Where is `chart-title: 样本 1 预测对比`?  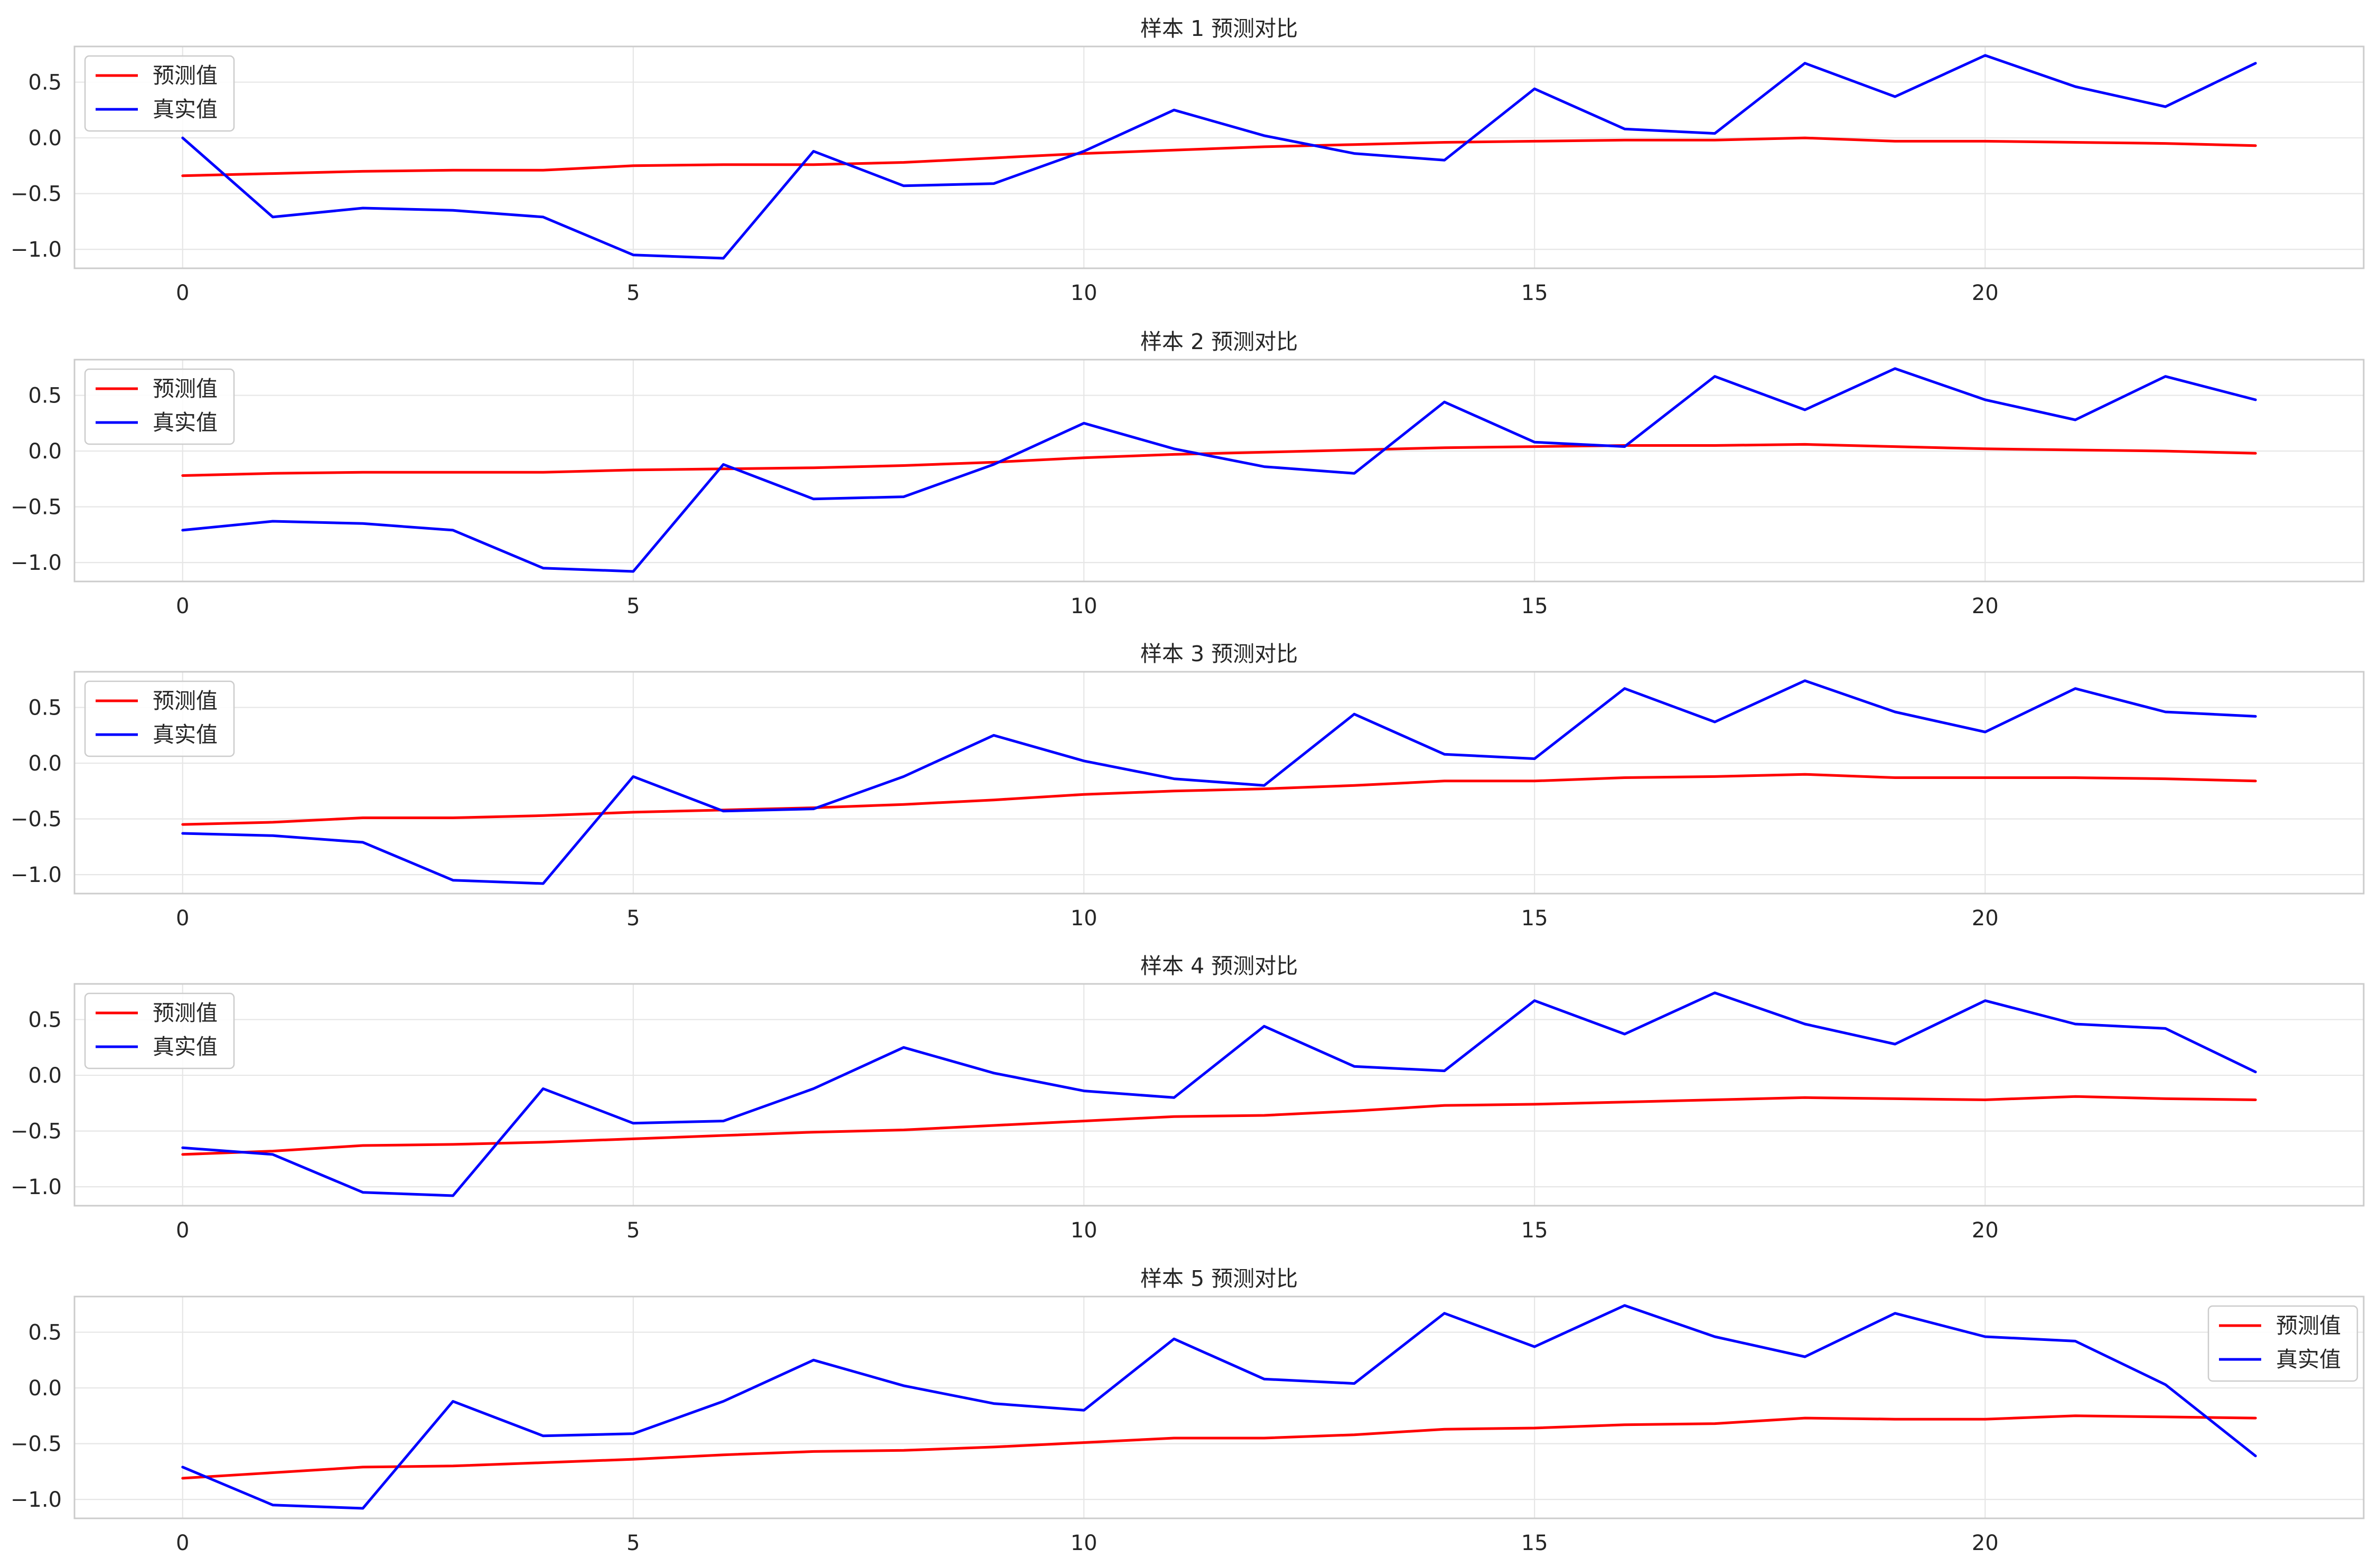 chart-title: 样本 1 预测对比 is located at coordinates (1219, 28).